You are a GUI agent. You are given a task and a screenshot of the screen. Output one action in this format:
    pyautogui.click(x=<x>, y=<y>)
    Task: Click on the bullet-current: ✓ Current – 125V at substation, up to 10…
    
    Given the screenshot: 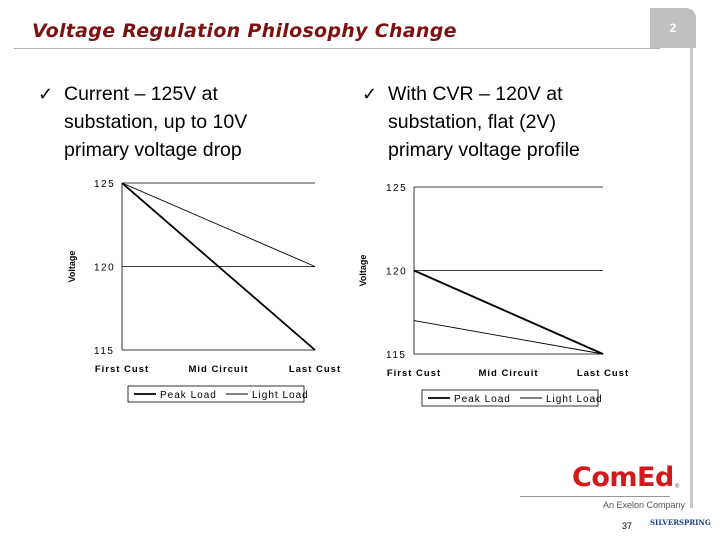 What is the action you would take?
    pyautogui.click(x=143, y=122)
    